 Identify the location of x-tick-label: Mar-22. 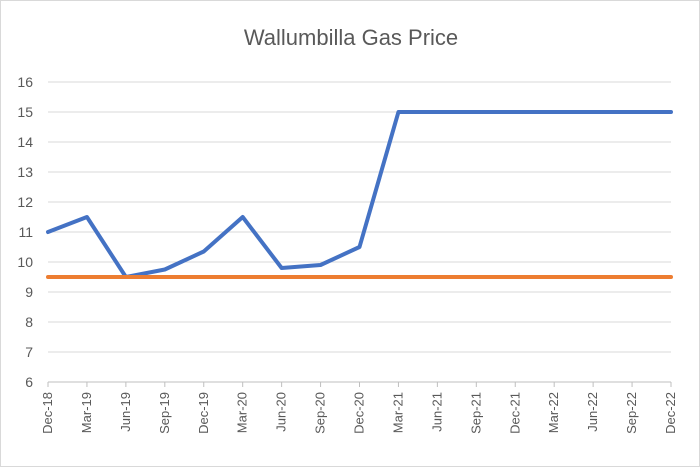
(553, 412).